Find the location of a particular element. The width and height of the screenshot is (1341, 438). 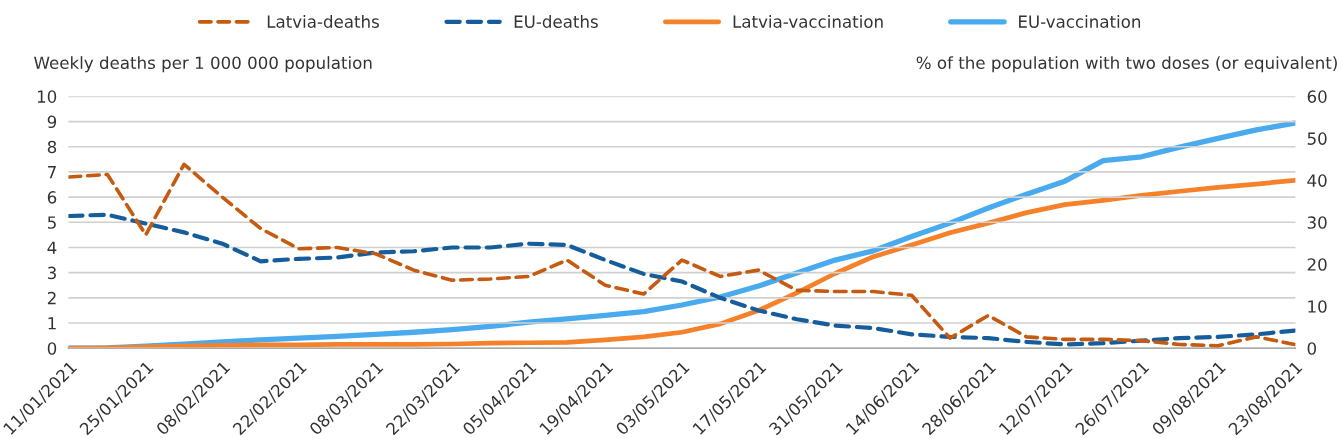

legend-label: EU-deaths is located at coordinates (556, 21).